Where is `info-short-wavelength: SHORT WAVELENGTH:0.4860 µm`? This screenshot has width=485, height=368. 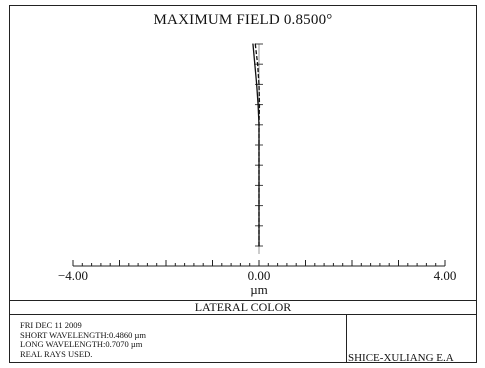 info-short-wavelength: SHORT WAVELENGTH:0.4860 µm is located at coordinates (83, 334).